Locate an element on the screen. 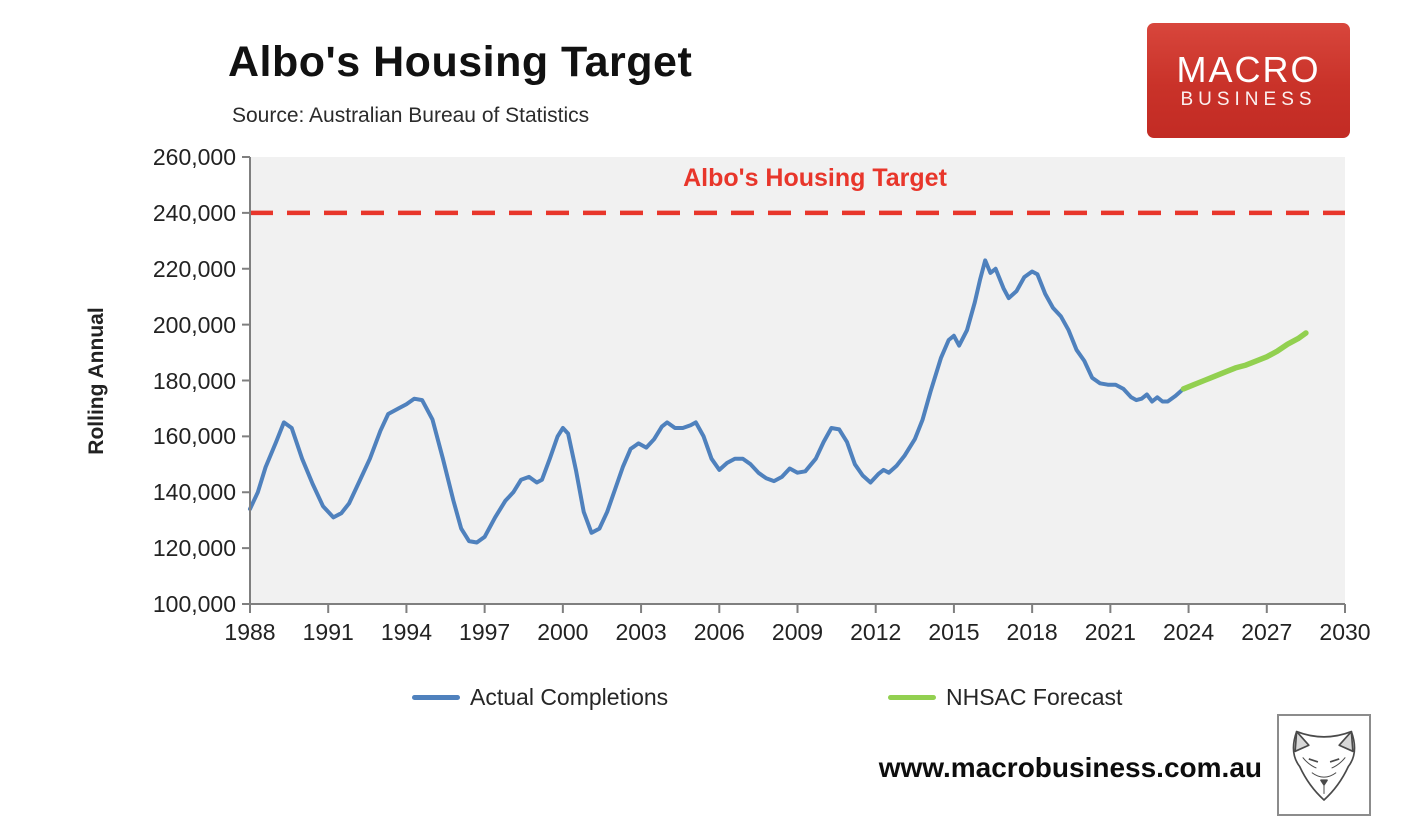  legend-label-nhsac-forecast: NHSAC Forecast is located at coordinates (1034, 696).